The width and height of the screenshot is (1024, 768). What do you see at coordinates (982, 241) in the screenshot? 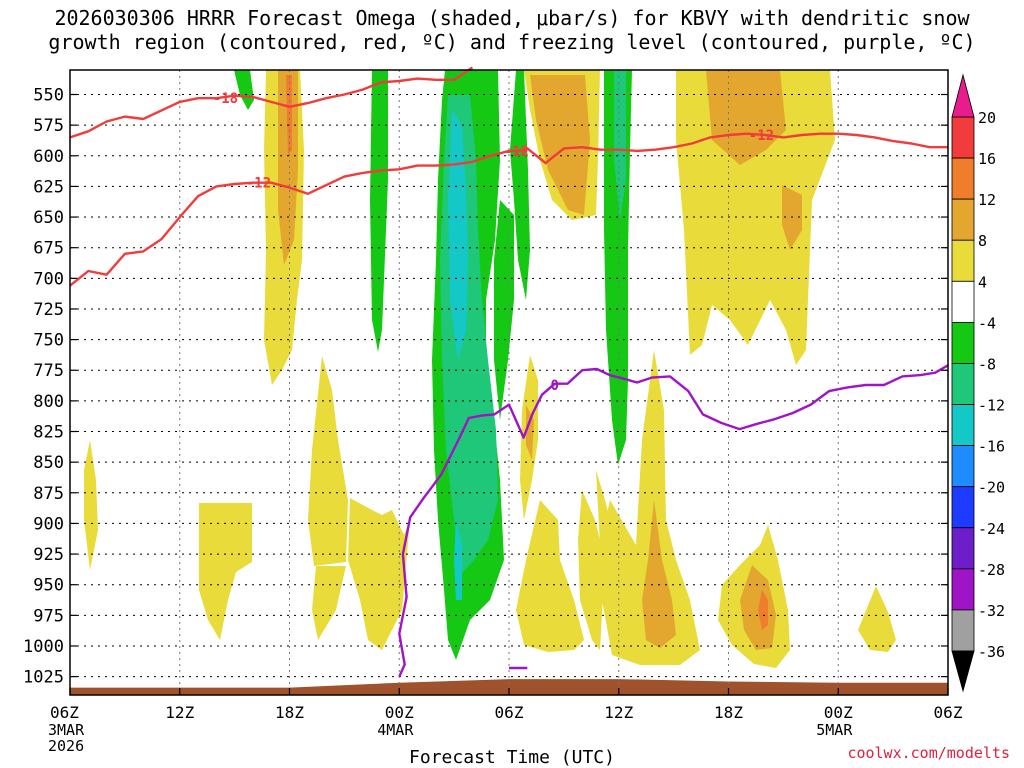
I see `colorbar-label: 8` at bounding box center [982, 241].